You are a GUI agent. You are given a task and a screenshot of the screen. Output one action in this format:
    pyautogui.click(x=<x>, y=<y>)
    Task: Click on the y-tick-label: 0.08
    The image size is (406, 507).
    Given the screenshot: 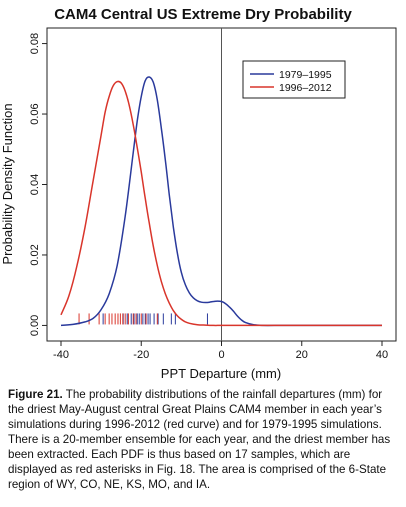 What is the action you would take?
    pyautogui.click(x=35, y=43)
    